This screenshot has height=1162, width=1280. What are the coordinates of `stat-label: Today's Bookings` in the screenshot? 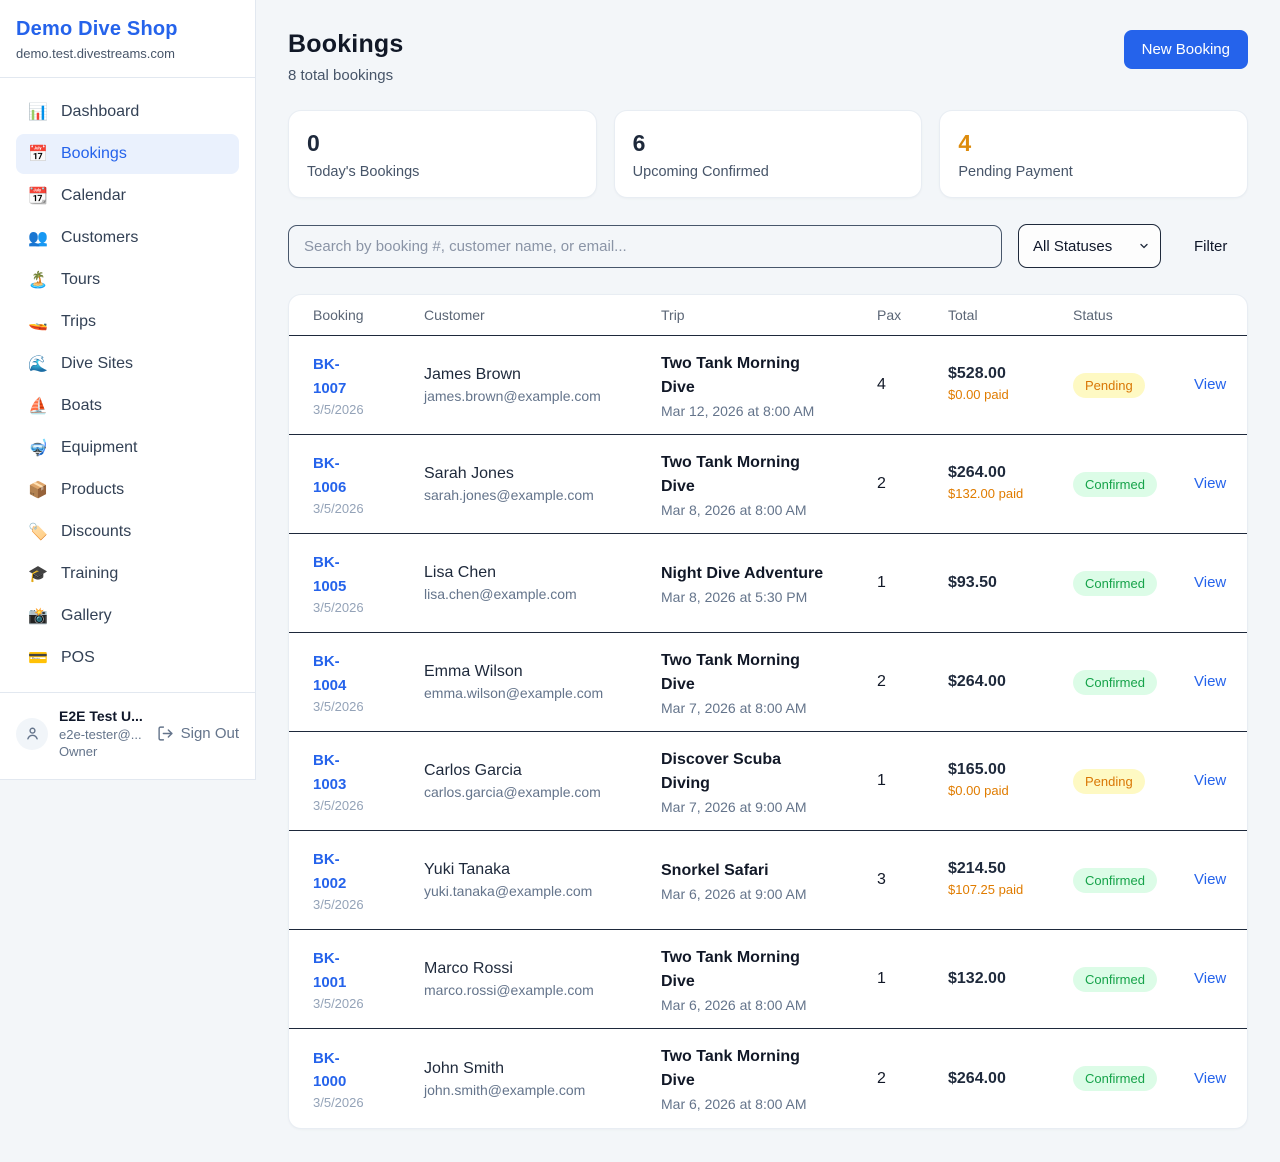 It's located at (363, 172).